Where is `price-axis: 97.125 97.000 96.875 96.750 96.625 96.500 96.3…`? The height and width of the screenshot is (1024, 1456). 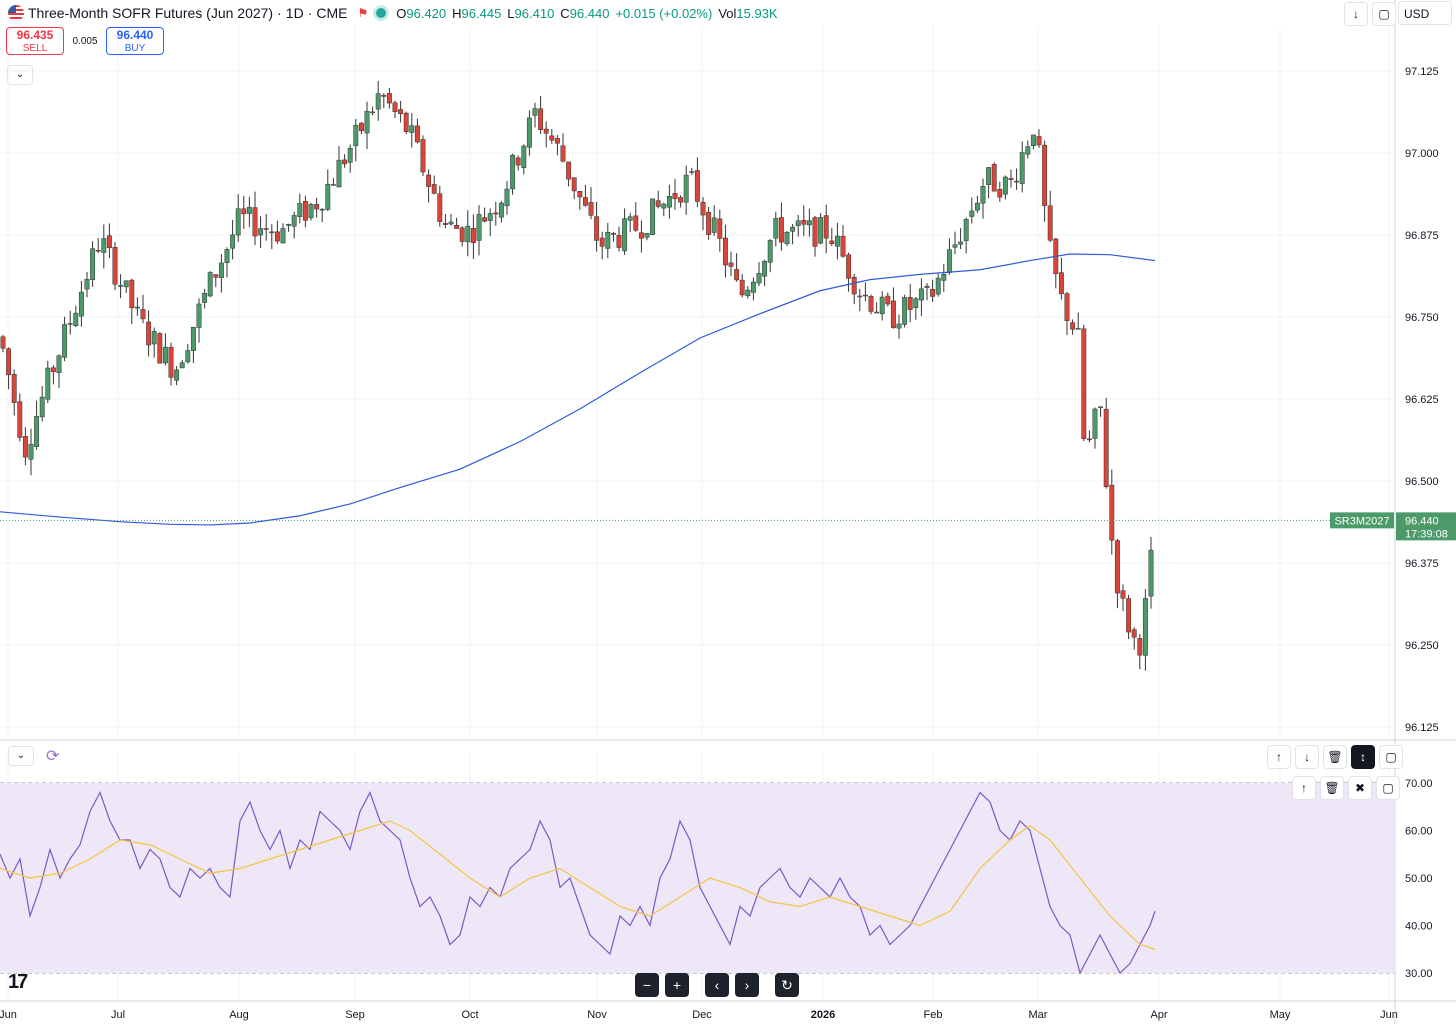
price-axis: 97.125 97.000 96.875 96.750 96.625 96.500 96.3… is located at coordinates (1422, 523).